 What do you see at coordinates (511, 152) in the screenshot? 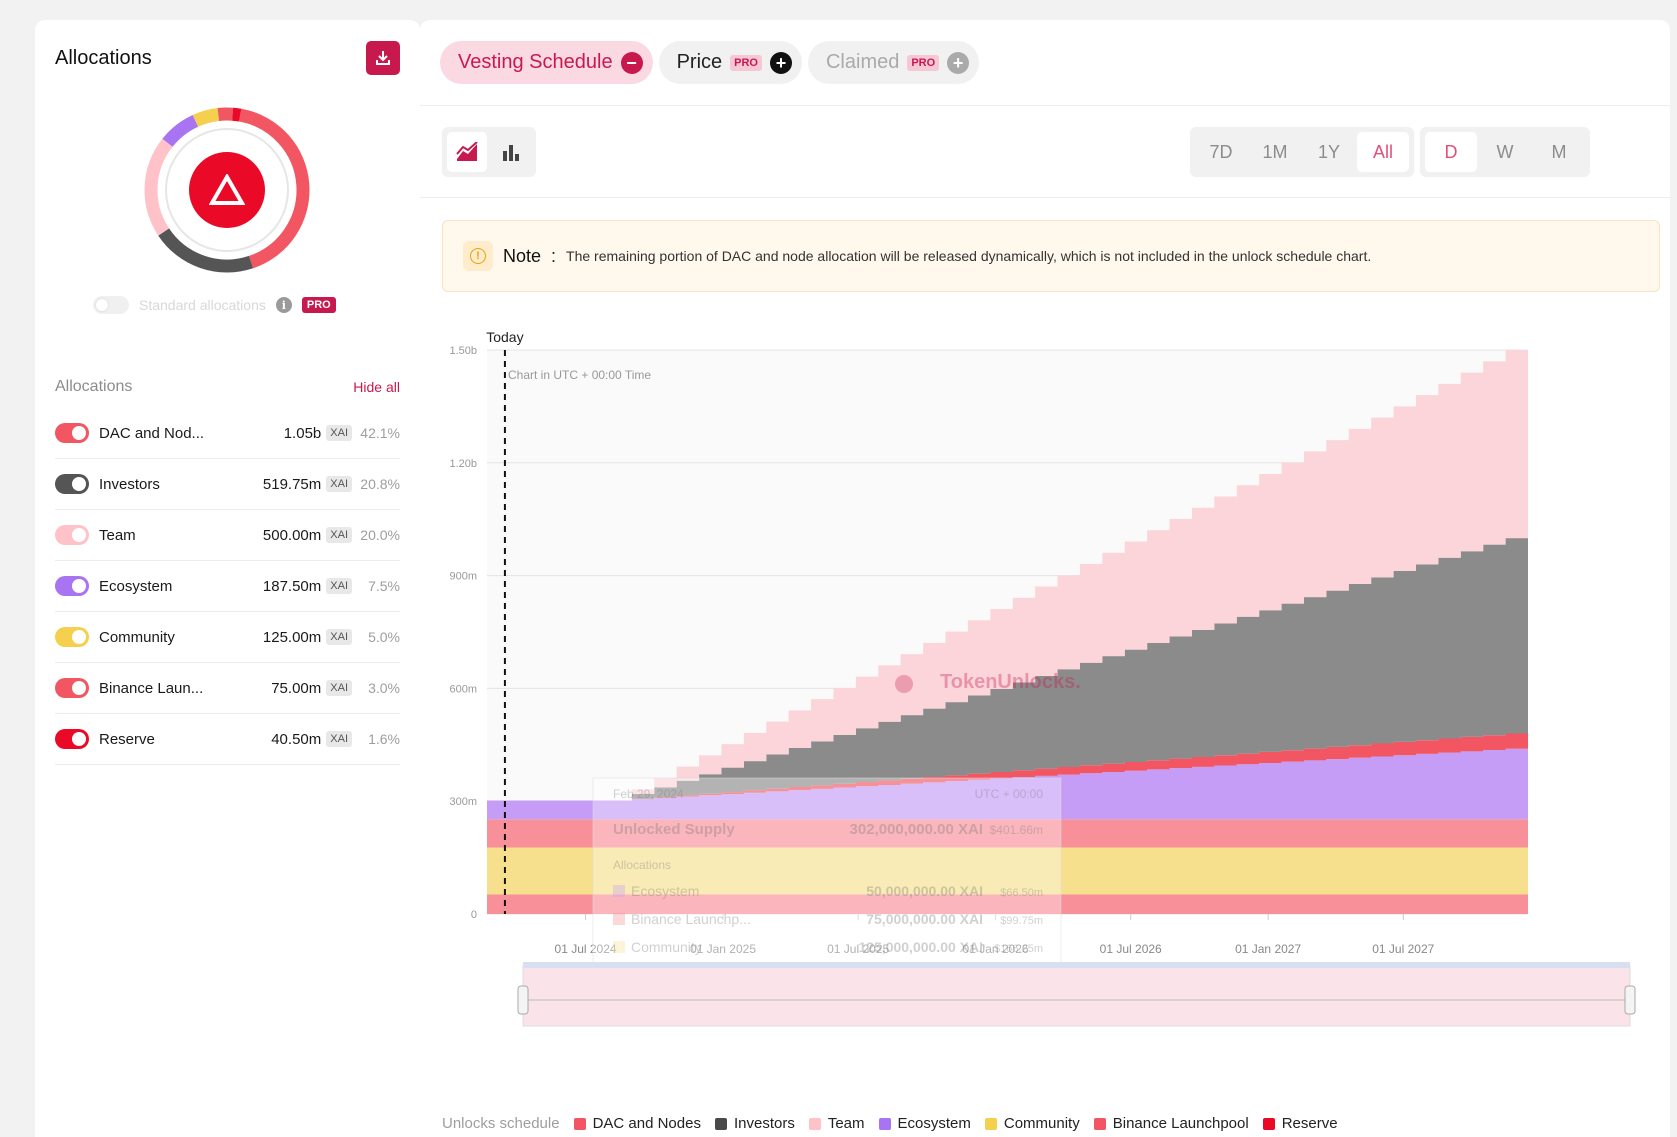
I see `bar-chart-button` at bounding box center [511, 152].